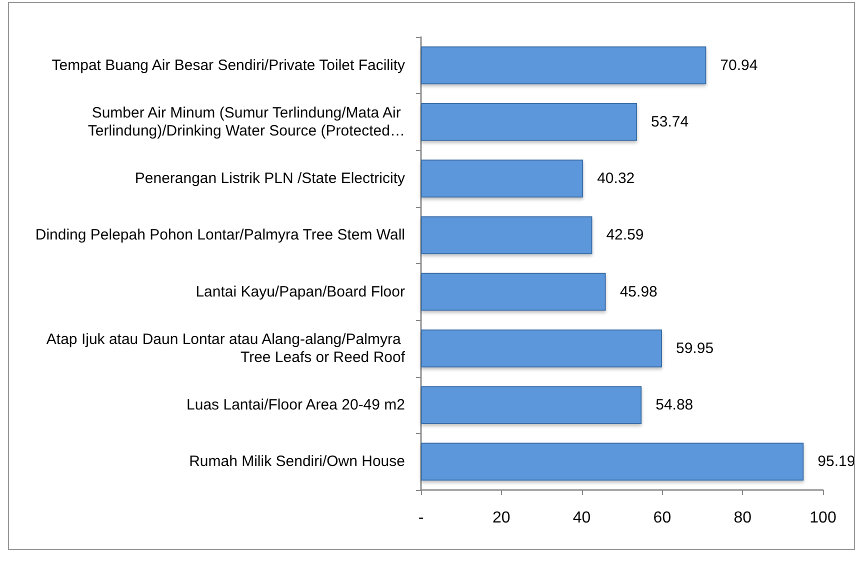 The image size is (864, 561). What do you see at coordinates (297, 461) in the screenshot?
I see `y-tick-label: Rumah Milik Sendiri/Own House` at bounding box center [297, 461].